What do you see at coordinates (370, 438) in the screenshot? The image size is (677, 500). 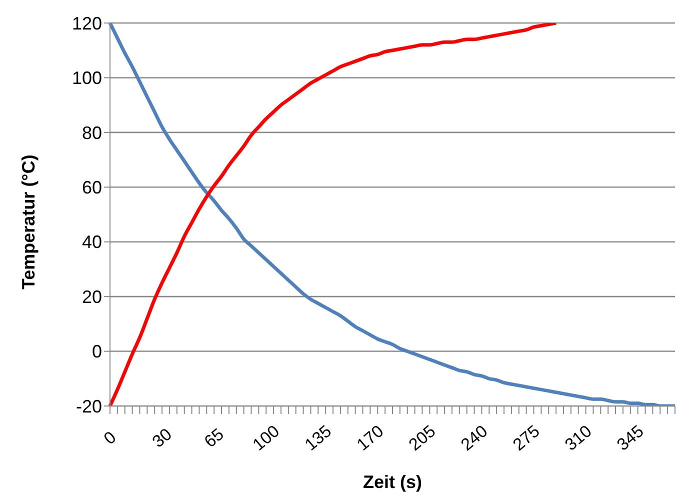 I see `x-tick-label: 170` at bounding box center [370, 438].